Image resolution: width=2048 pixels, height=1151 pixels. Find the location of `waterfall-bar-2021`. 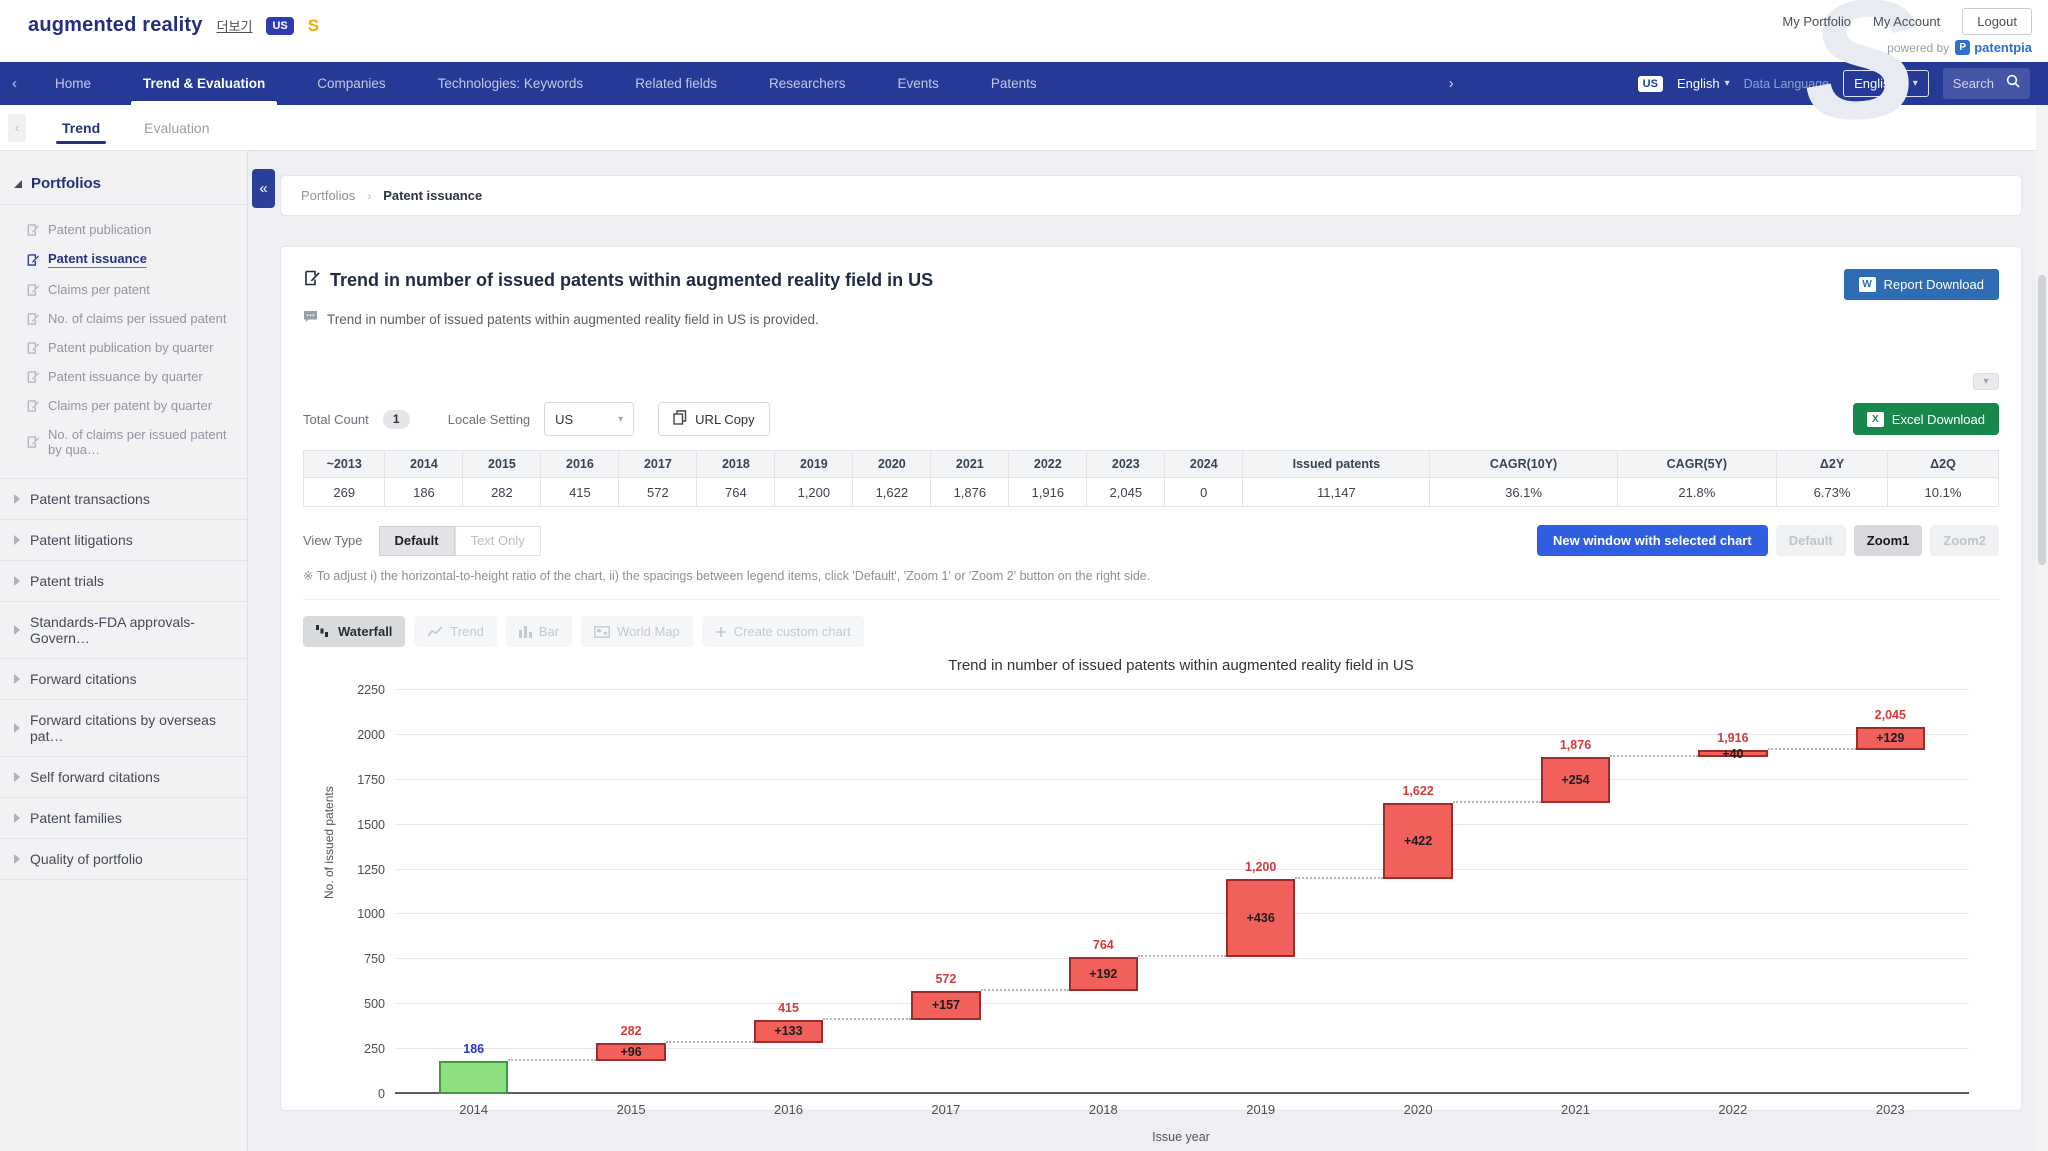

waterfall-bar-2021 is located at coordinates (1575, 780).